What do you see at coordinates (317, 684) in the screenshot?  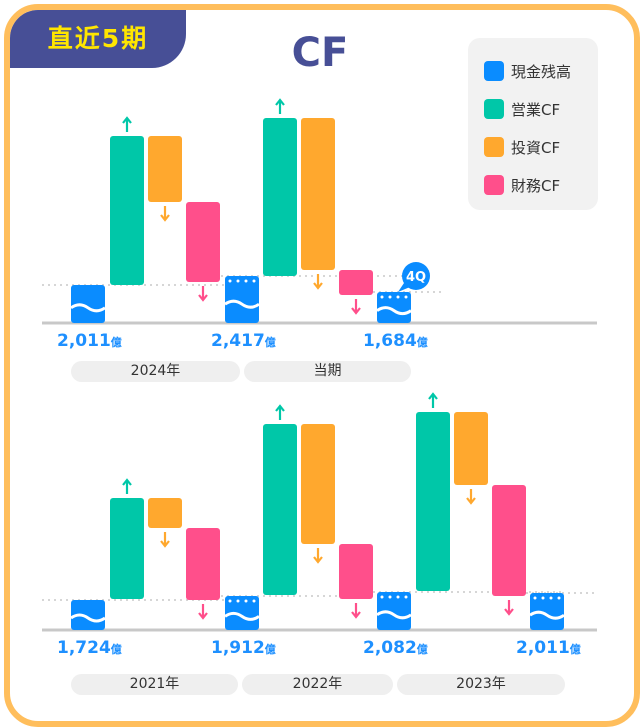 I see `period-label: 2022年` at bounding box center [317, 684].